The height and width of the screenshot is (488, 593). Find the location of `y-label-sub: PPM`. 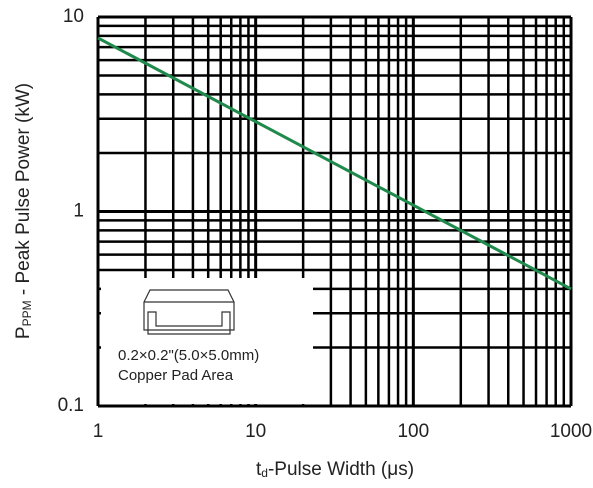

y-label-sub: PPM is located at coordinates (27, 313).